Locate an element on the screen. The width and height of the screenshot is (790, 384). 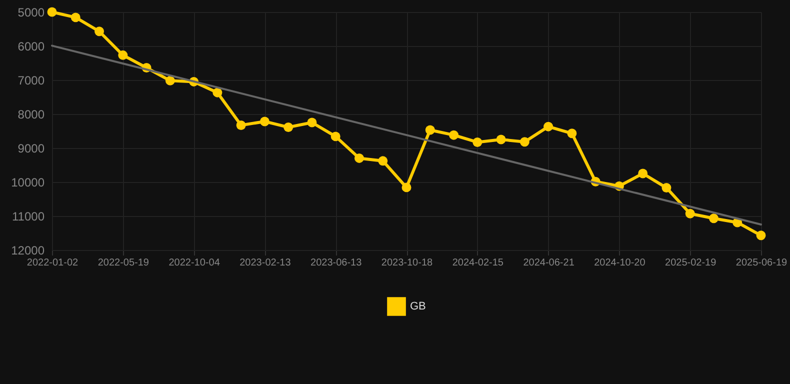
y-tick-label: 9000 is located at coordinates (31, 149).